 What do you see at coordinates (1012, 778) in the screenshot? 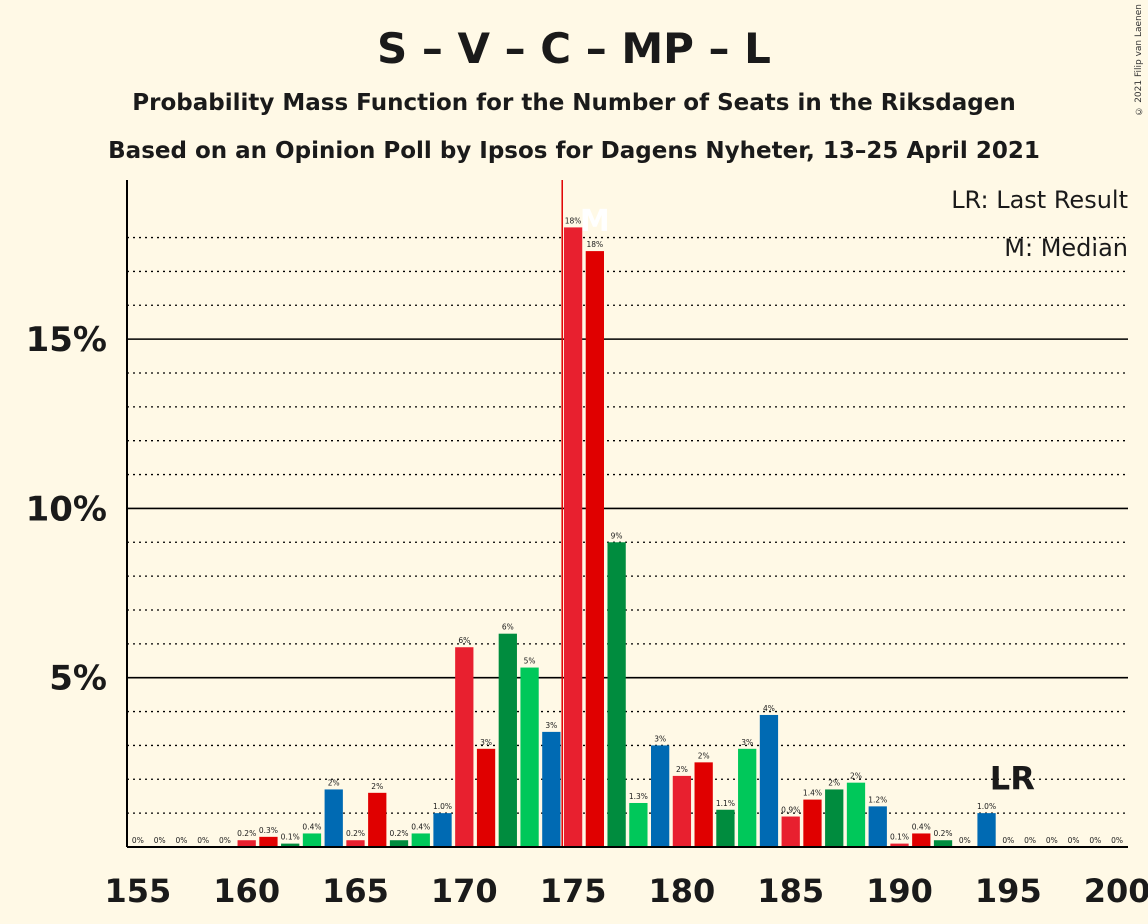
I see `last-result-marker: LR` at bounding box center [1012, 778].